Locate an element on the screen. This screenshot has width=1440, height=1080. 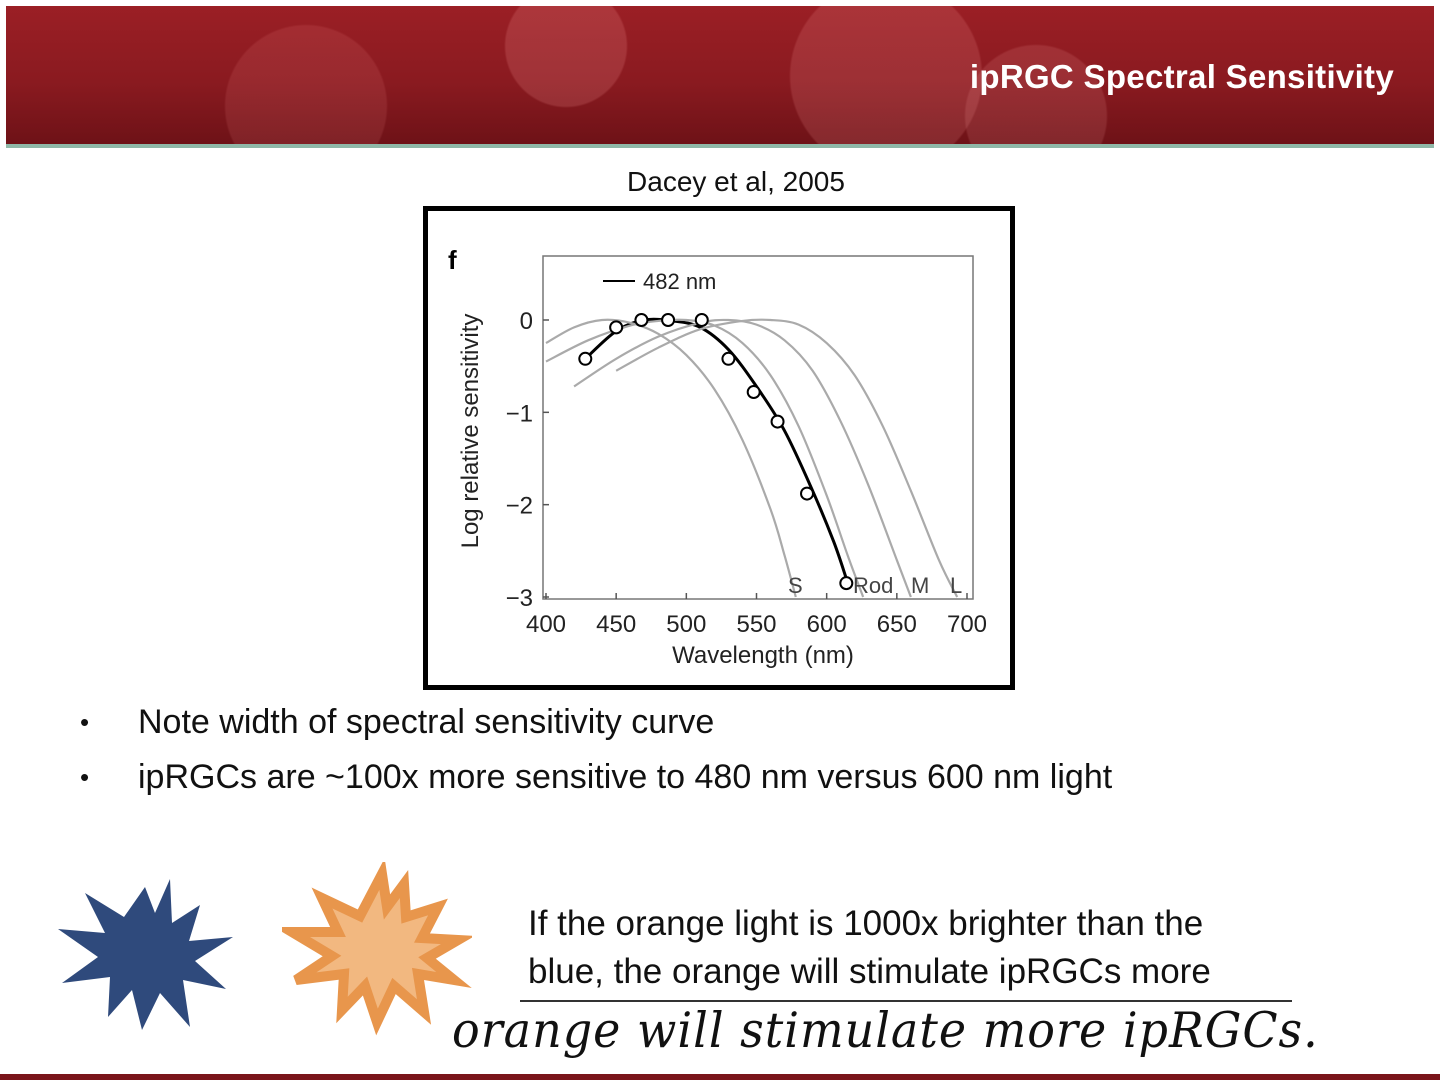
orange-star-shape is located at coordinates (377, 949).